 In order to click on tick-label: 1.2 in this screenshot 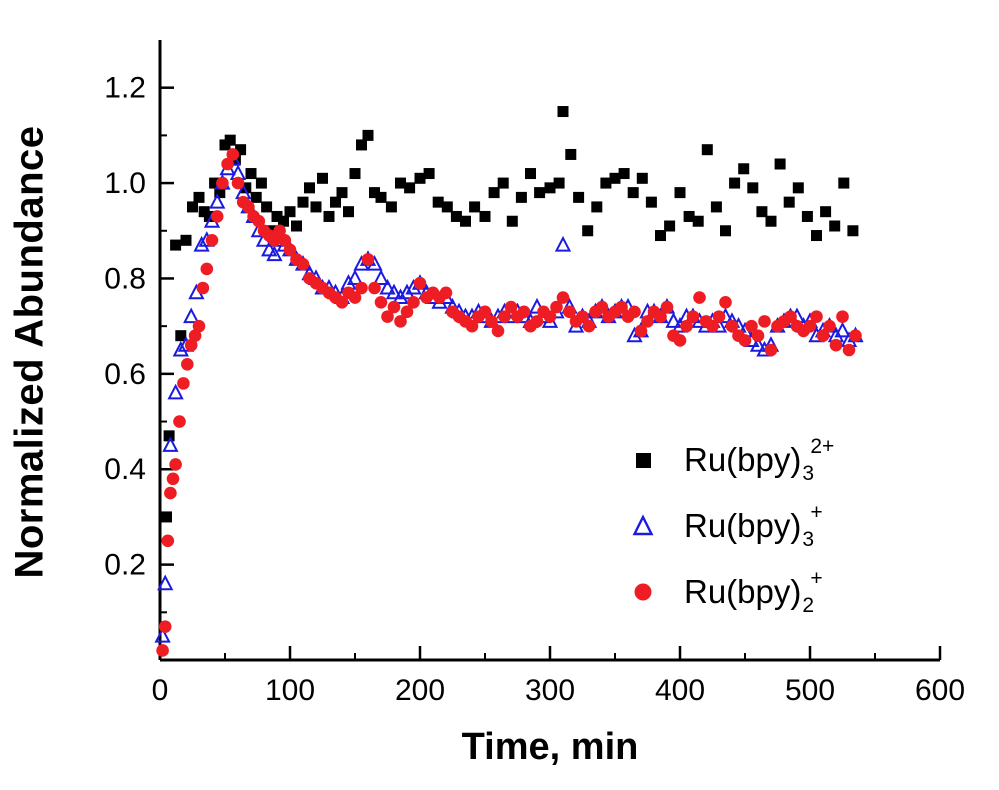, I will do `click(125, 88)`.